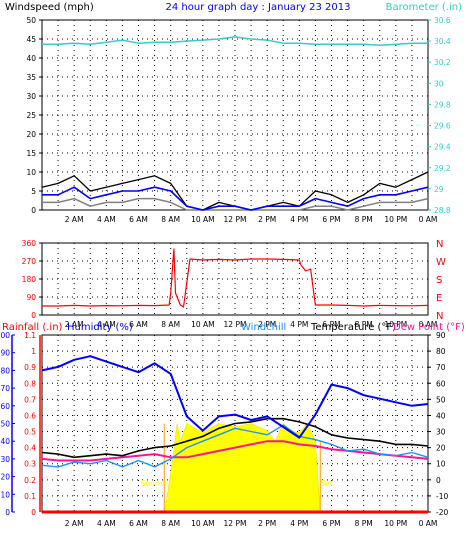 This screenshot has height=555, width=466. What do you see at coordinates (5, 370) in the screenshot?
I see `humidity-tick-label: 80` at bounding box center [5, 370].